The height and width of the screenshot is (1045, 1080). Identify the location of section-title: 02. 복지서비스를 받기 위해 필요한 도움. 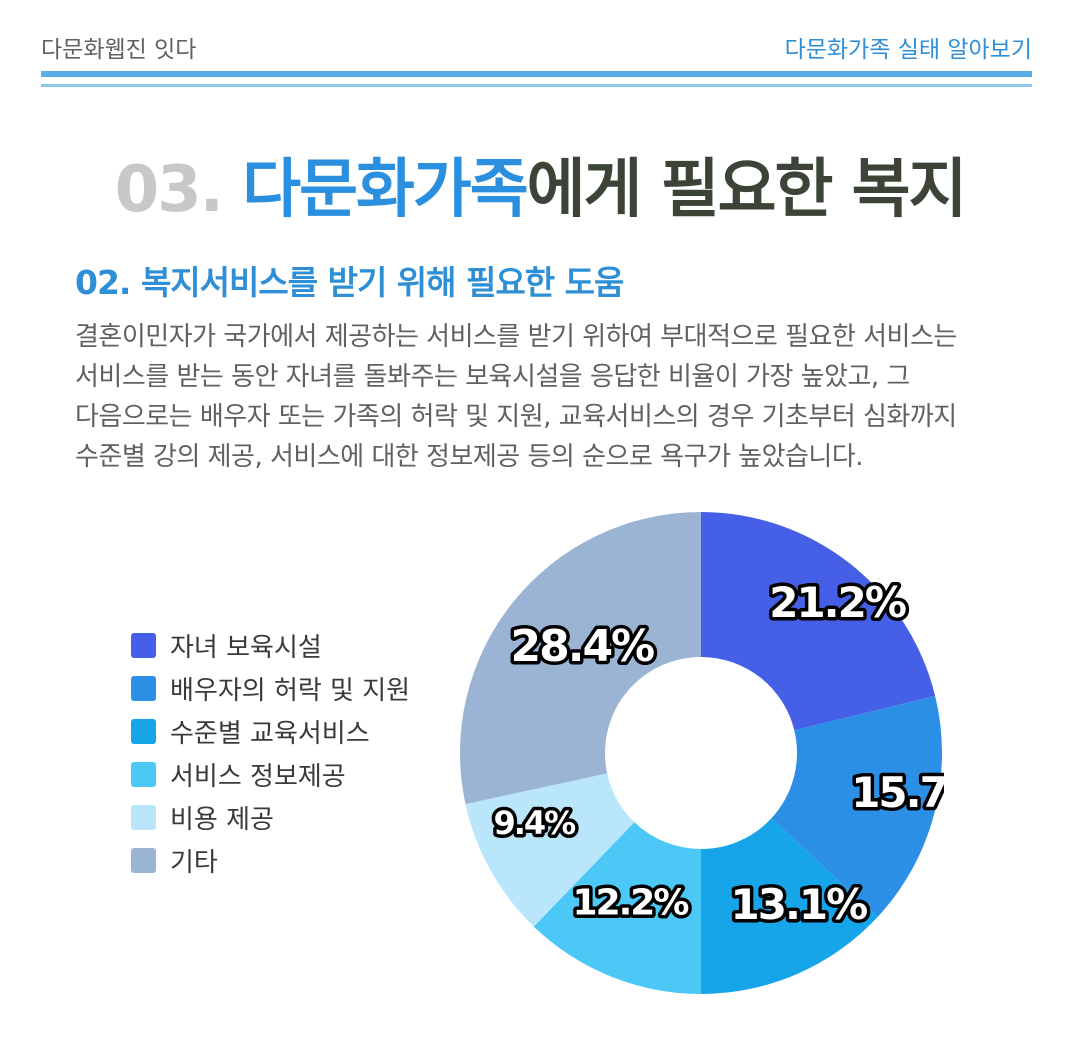
(349, 282).